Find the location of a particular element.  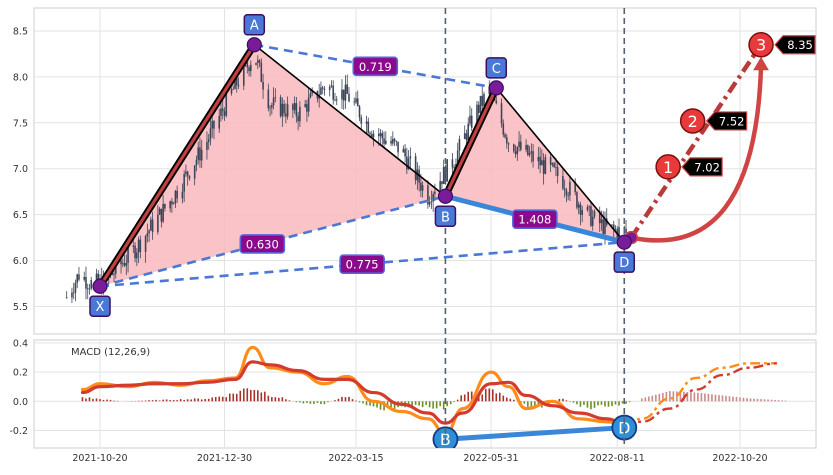

point-label-text: C is located at coordinates (496, 69).